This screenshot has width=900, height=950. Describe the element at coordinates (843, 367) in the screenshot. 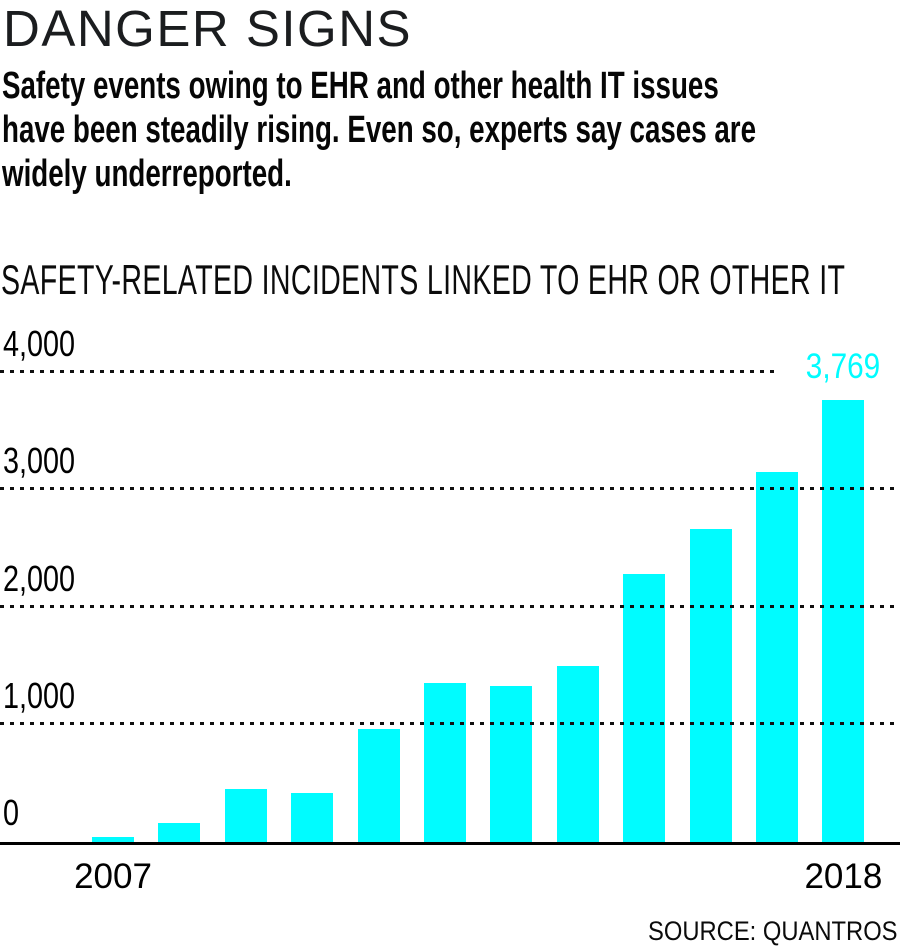

I see `data-label-2018-value: 3,769` at that location.